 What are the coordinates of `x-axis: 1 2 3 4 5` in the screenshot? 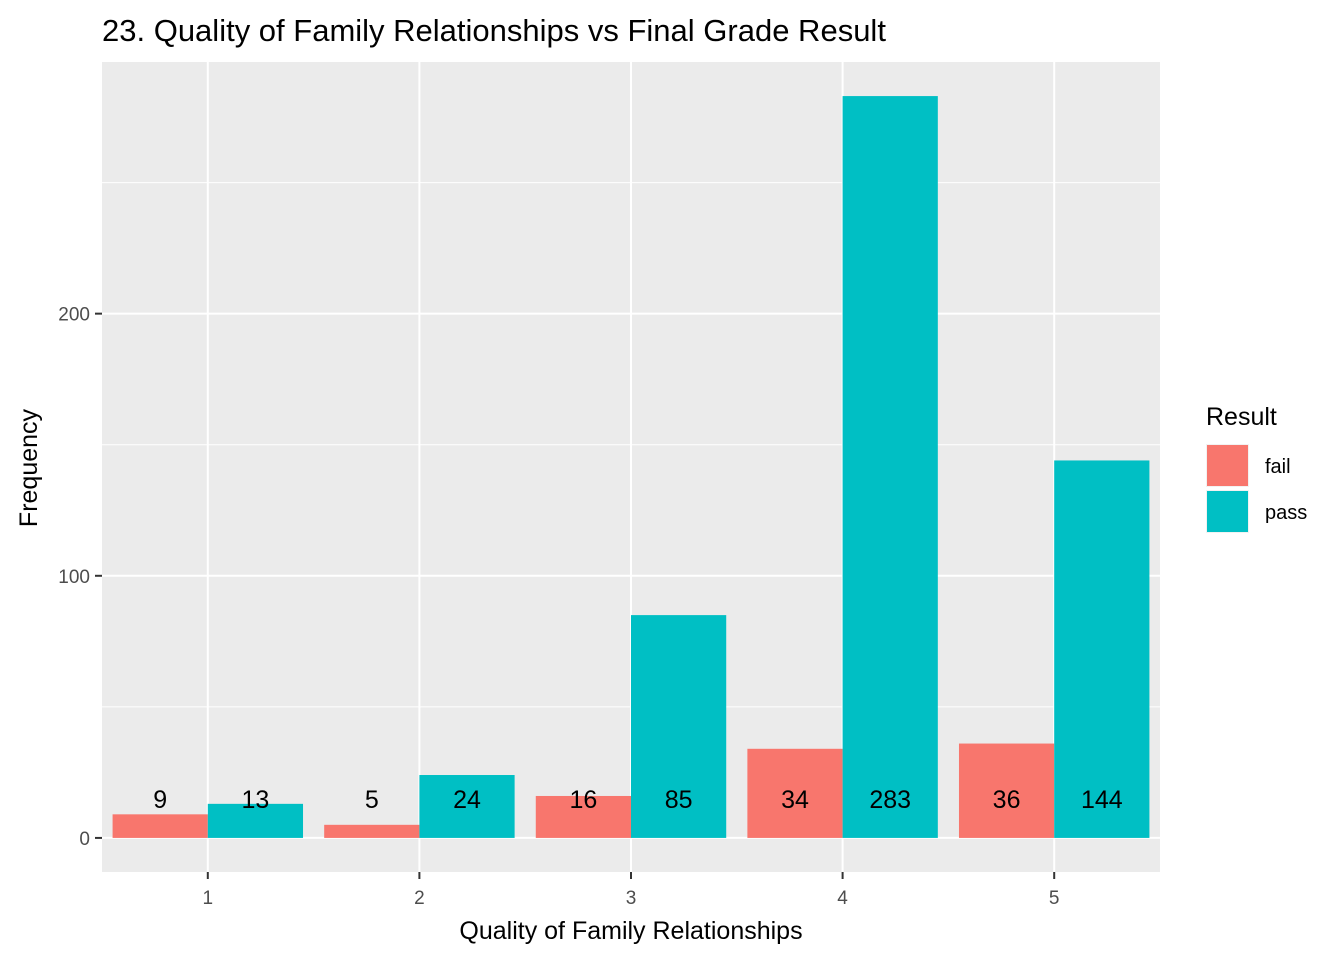 It's located at (631, 890).